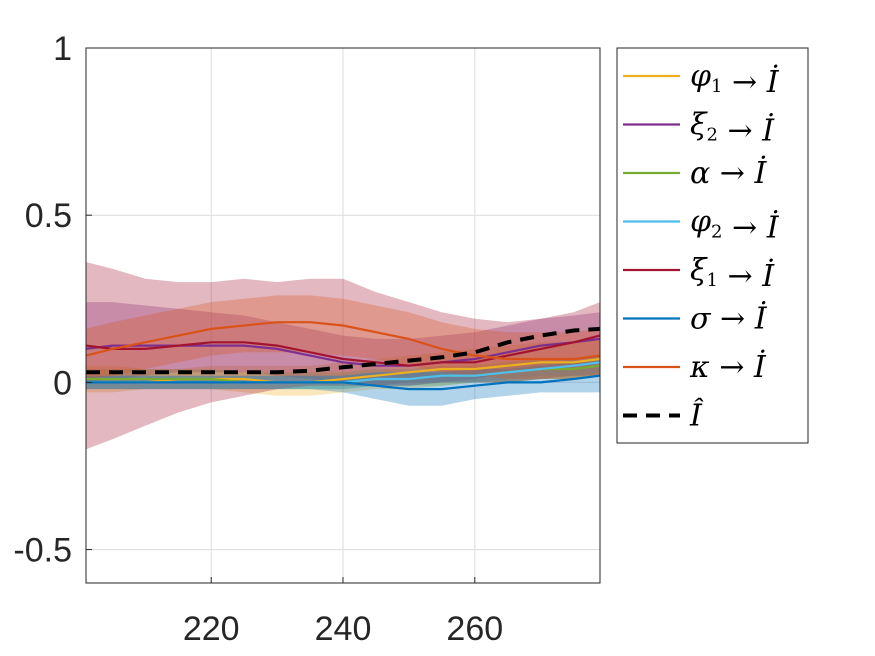  I want to click on y-tick-label-3: 1, so click(62, 49).